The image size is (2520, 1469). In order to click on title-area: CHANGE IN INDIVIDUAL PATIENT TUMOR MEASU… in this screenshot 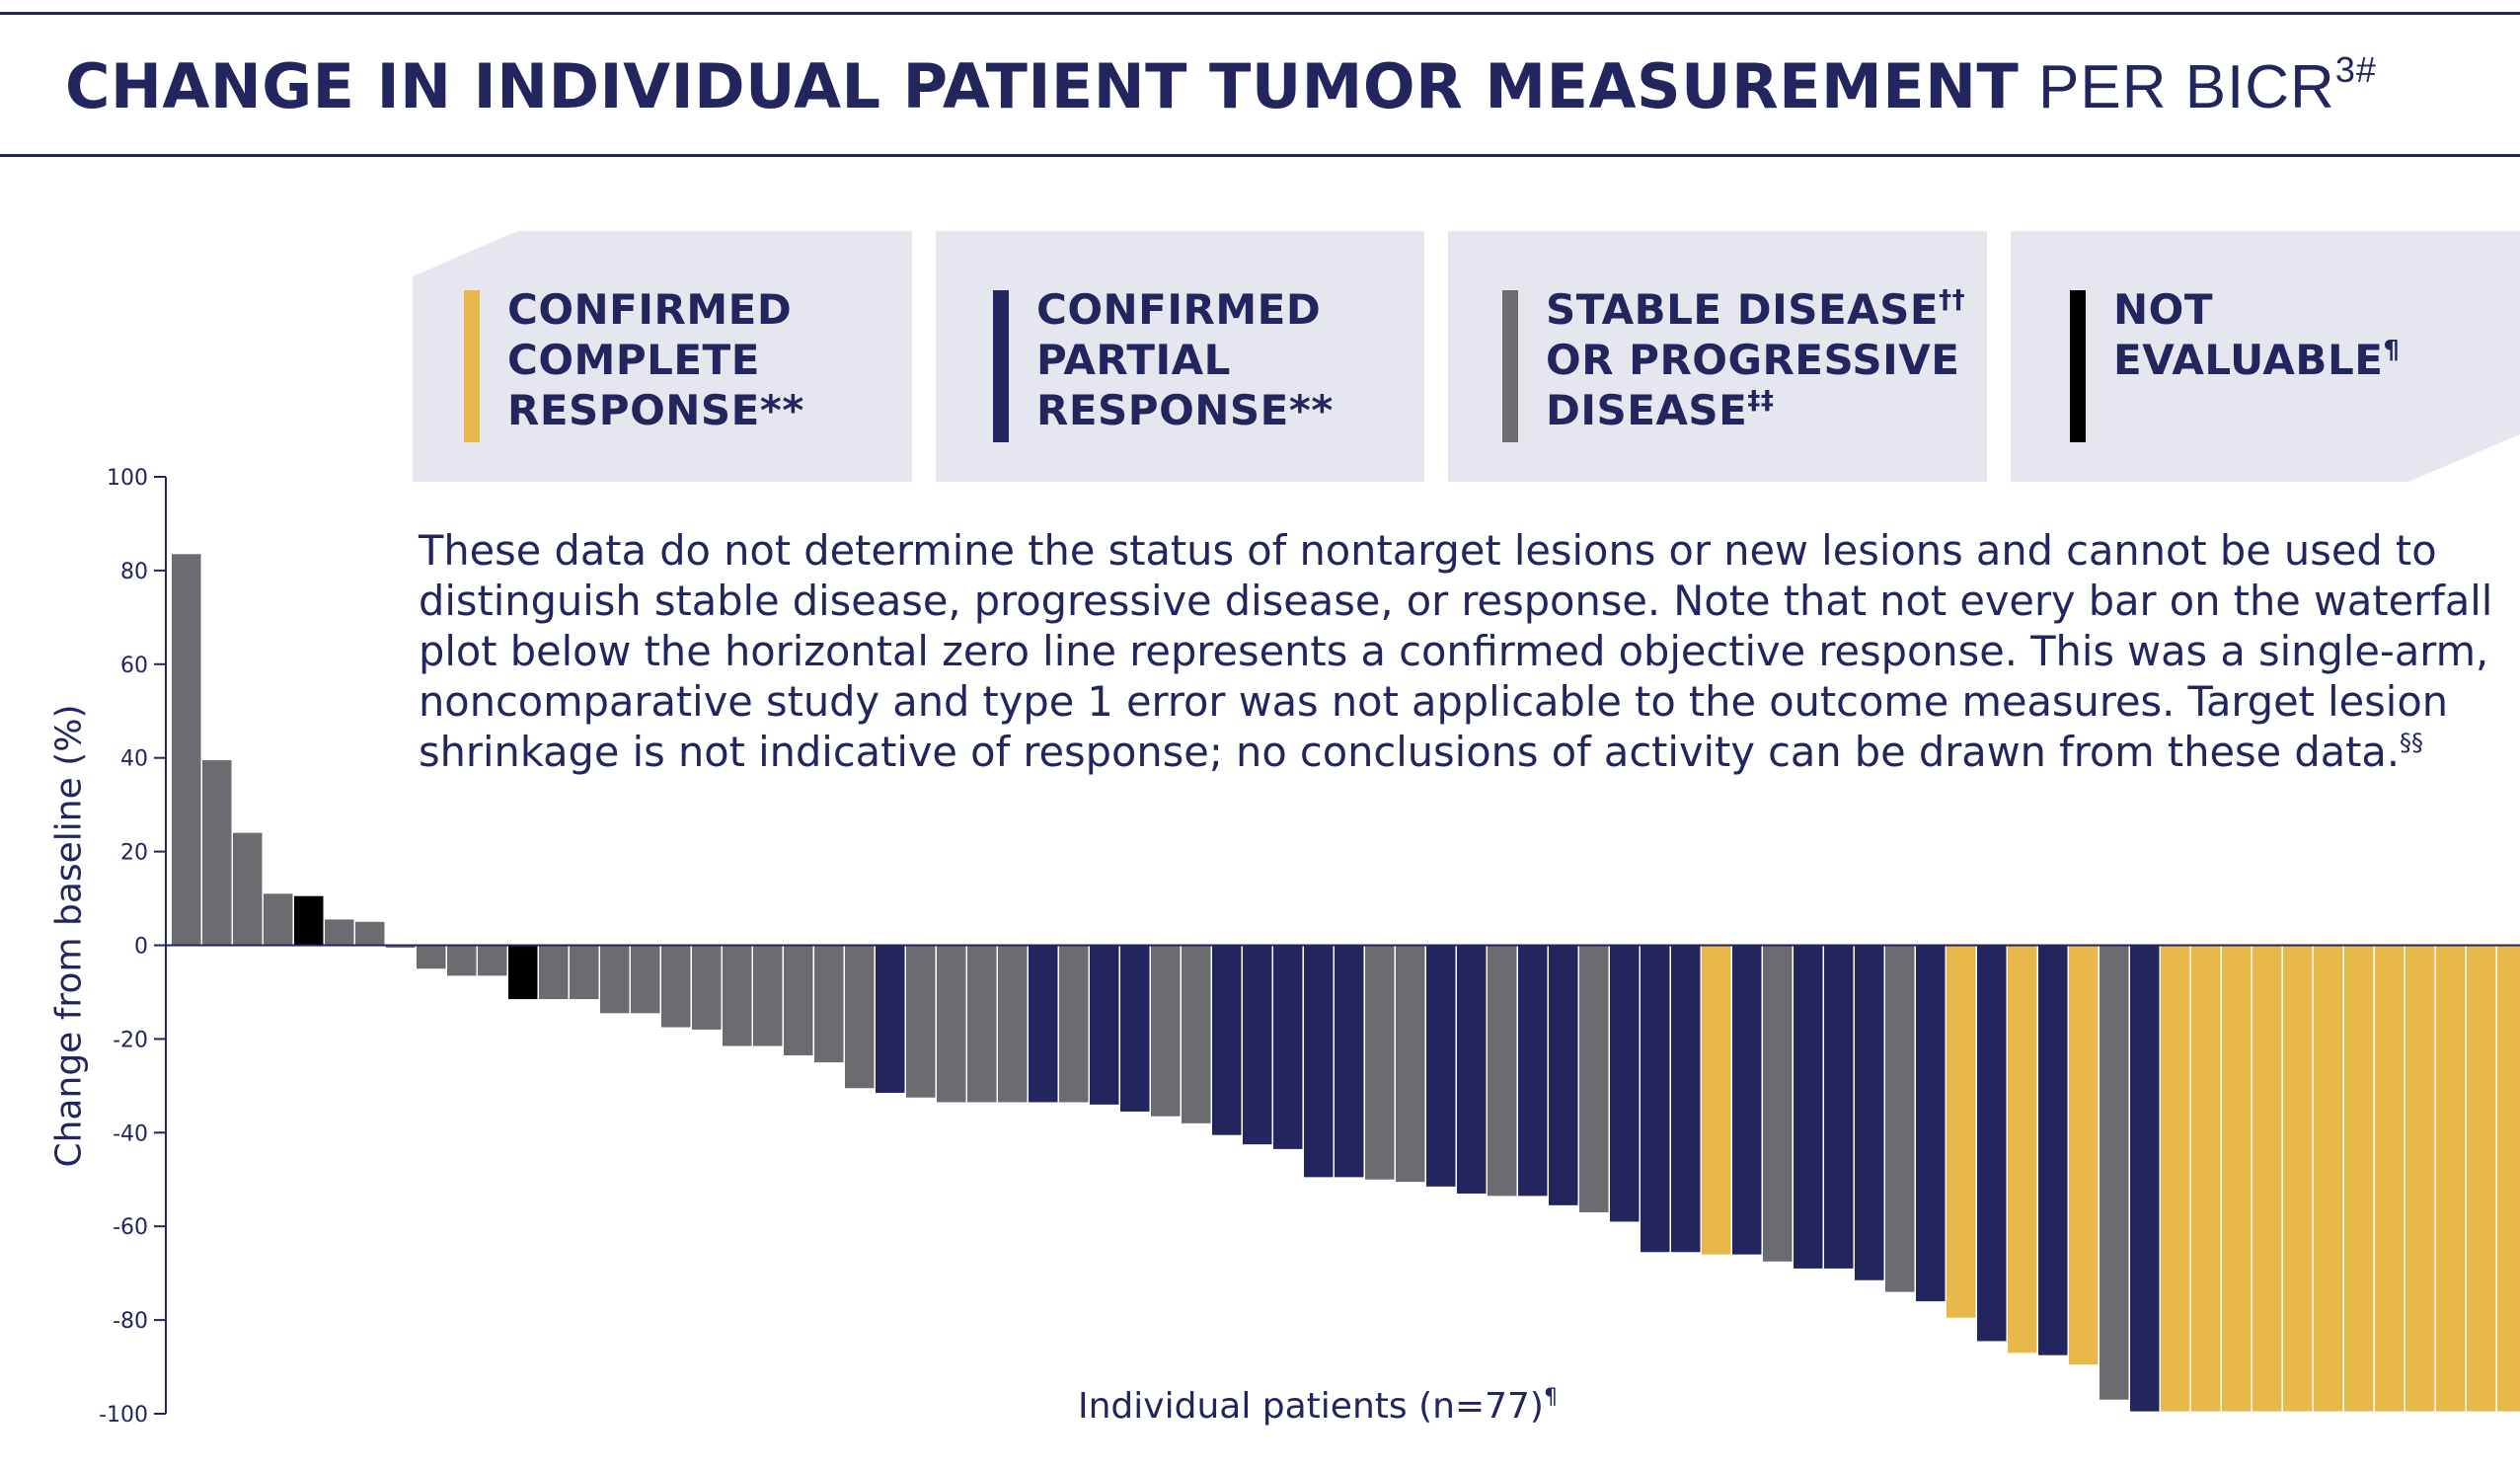, I will do `click(1260, 79)`.